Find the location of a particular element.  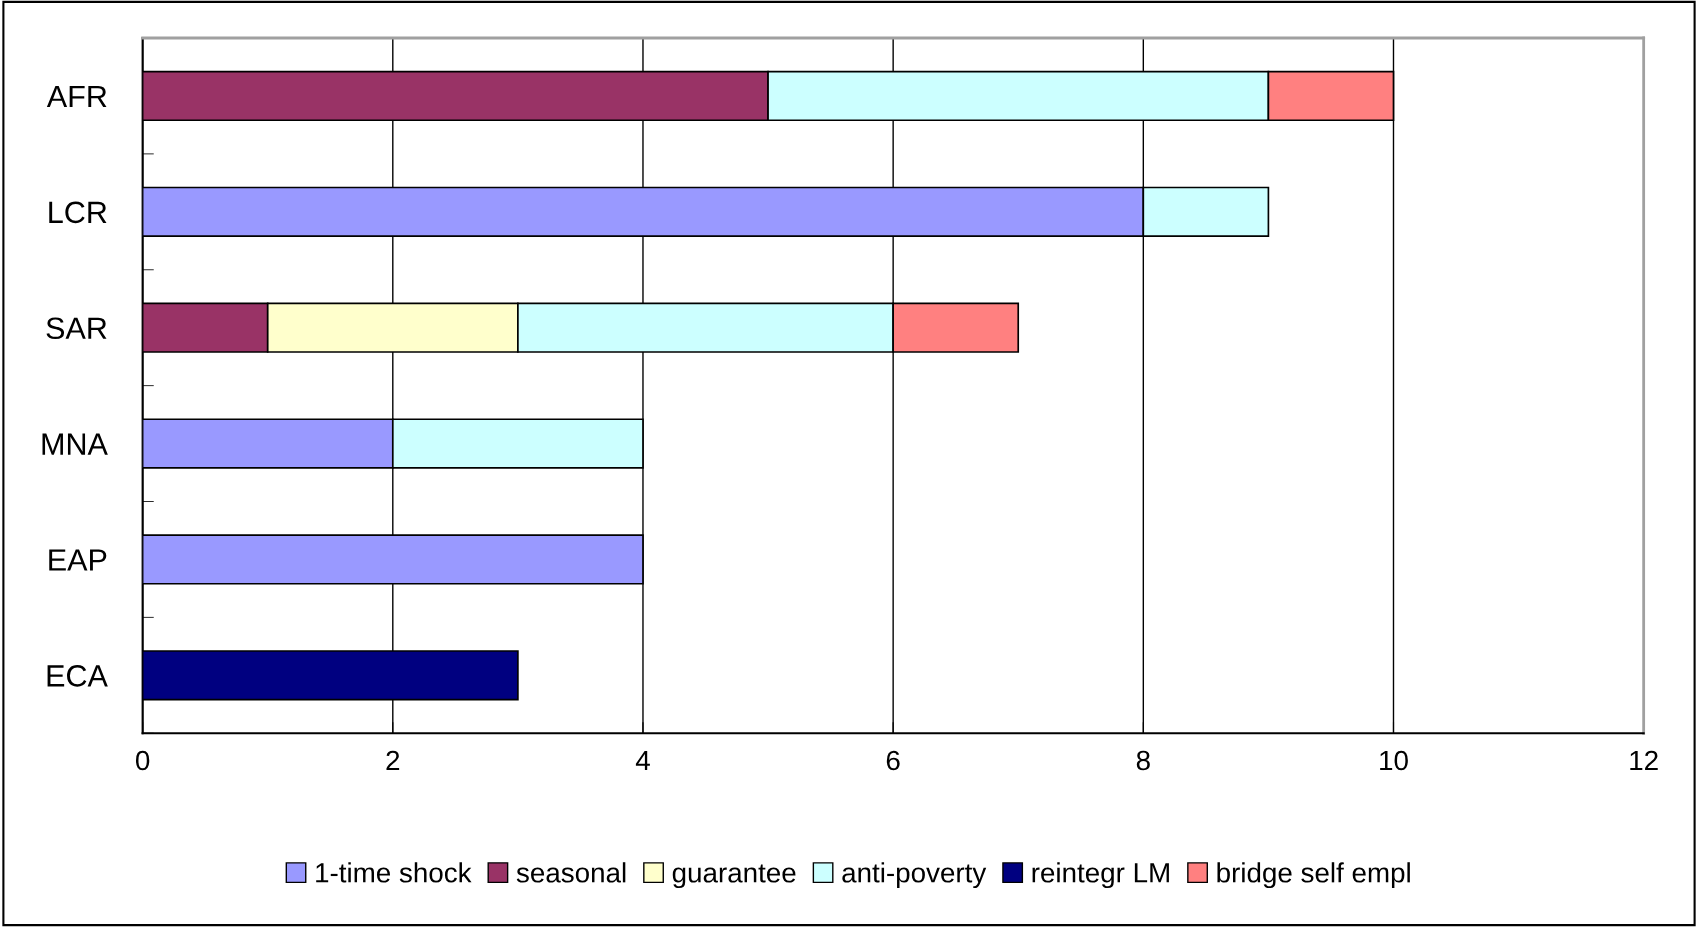

x-tick-label: 8 is located at coordinates (1143, 760).